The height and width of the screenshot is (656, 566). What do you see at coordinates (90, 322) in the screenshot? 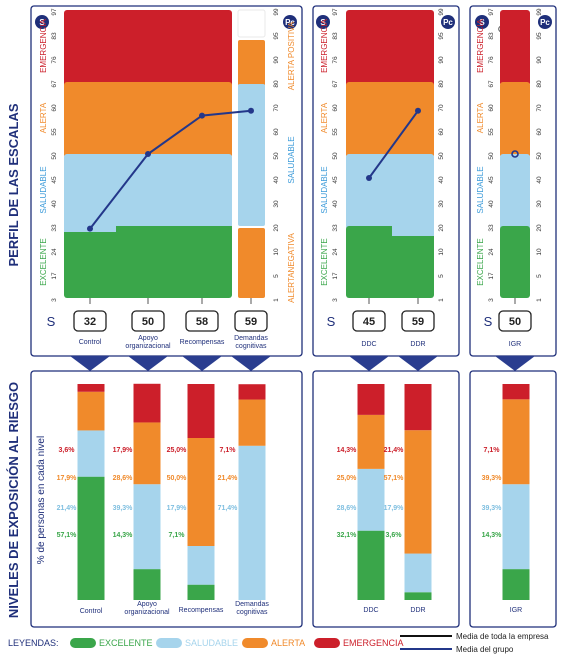
I see `s-value: 32` at bounding box center [90, 322].